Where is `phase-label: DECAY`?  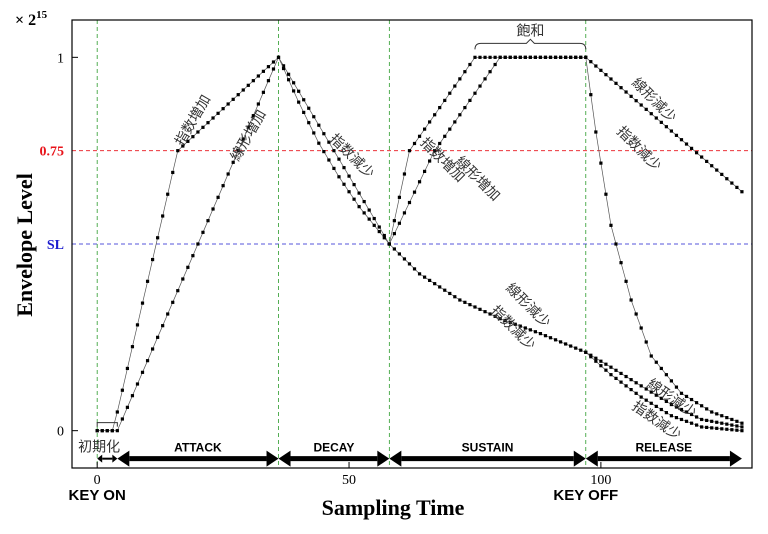 phase-label: DECAY is located at coordinates (333, 448).